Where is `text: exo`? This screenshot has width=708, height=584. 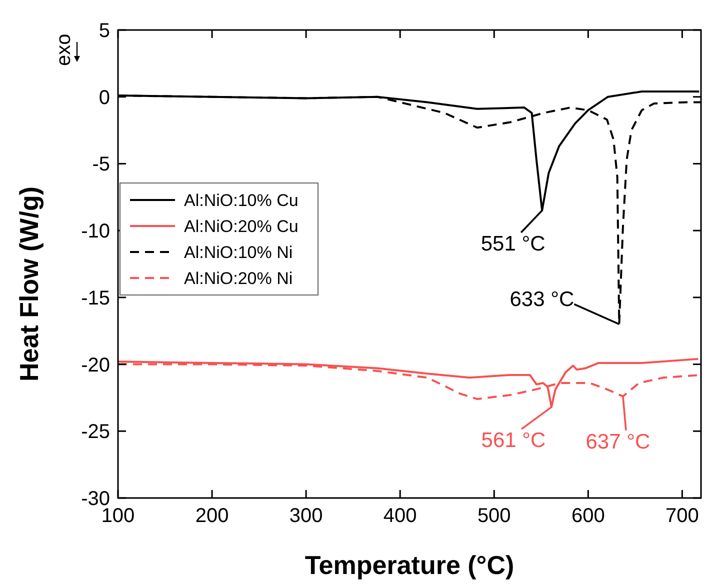
text: exo is located at coordinates (64, 50).